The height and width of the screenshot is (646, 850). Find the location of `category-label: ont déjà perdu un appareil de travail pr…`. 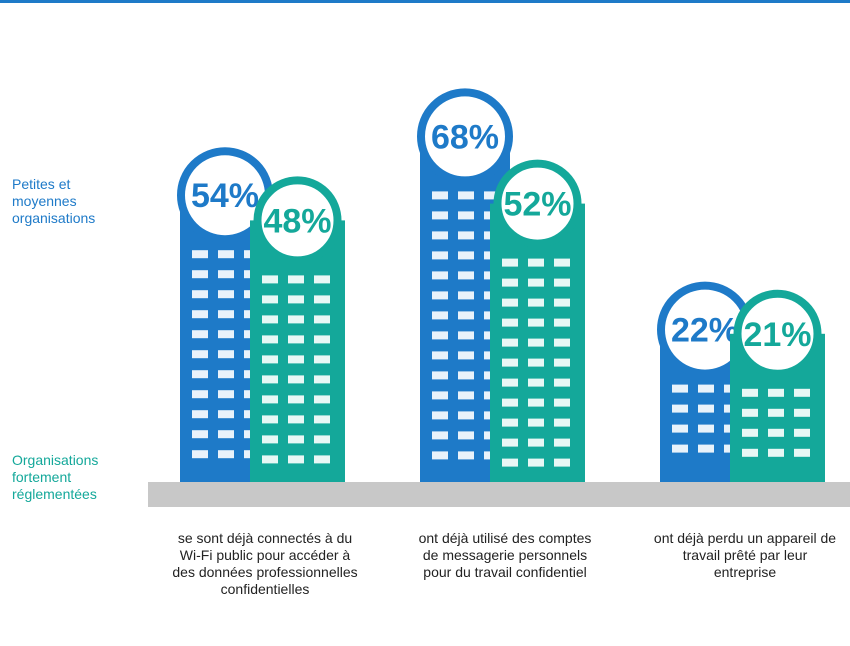

category-label: ont déjà perdu un appareil de travail pr… is located at coordinates (745, 555).